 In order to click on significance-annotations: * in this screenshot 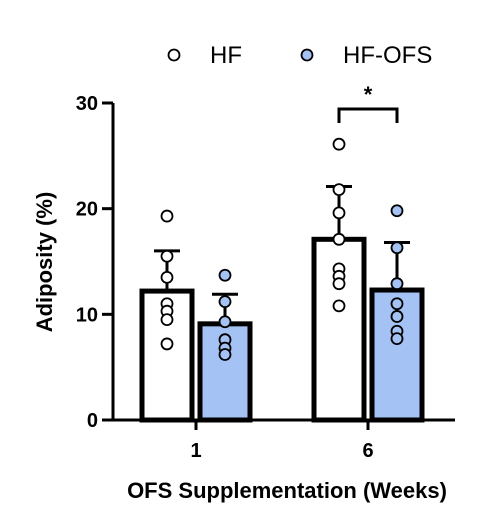, I will do `click(368, 102)`.